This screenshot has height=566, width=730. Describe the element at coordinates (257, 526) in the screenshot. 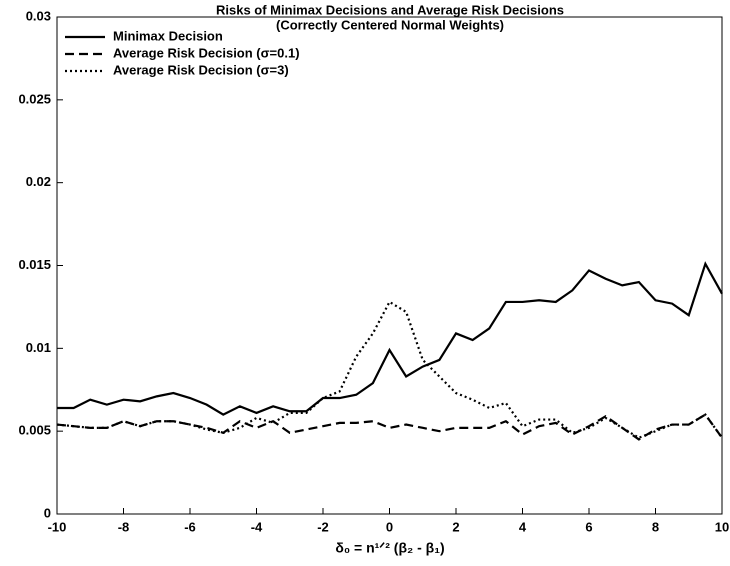

I see `x-tick-label: -4` at that location.